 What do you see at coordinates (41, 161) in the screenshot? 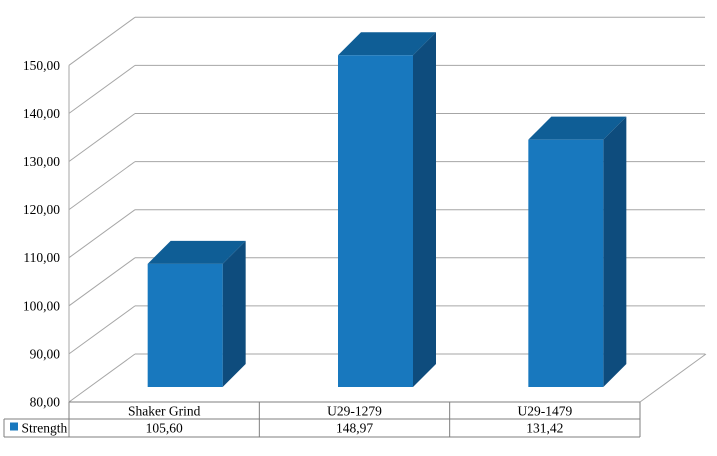
I see `ytick-label-130: 130,00` at bounding box center [41, 161].